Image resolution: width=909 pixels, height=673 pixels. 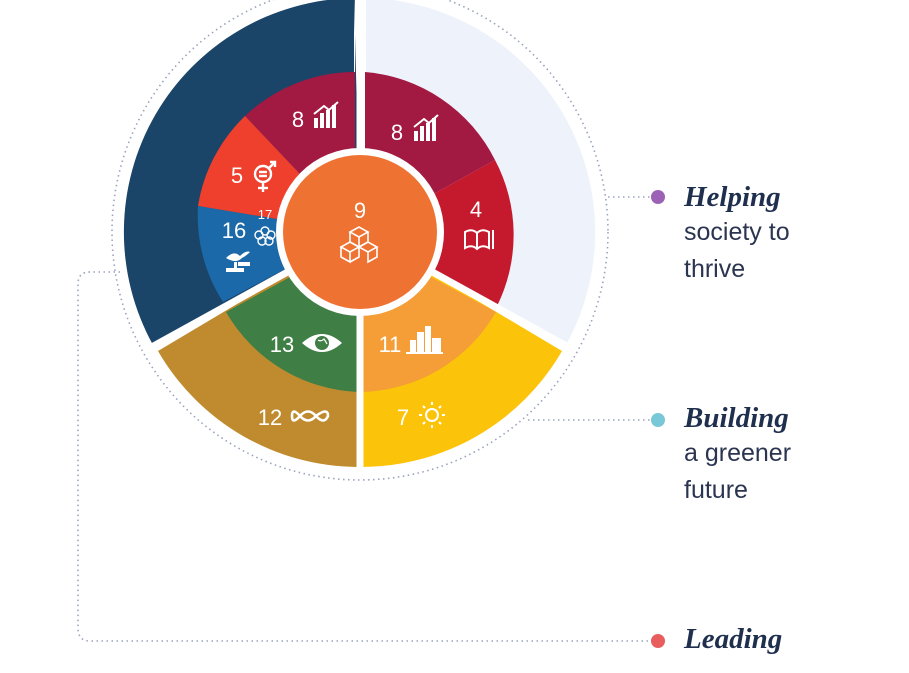 I want to click on goal16-number: 16, so click(x=234, y=230).